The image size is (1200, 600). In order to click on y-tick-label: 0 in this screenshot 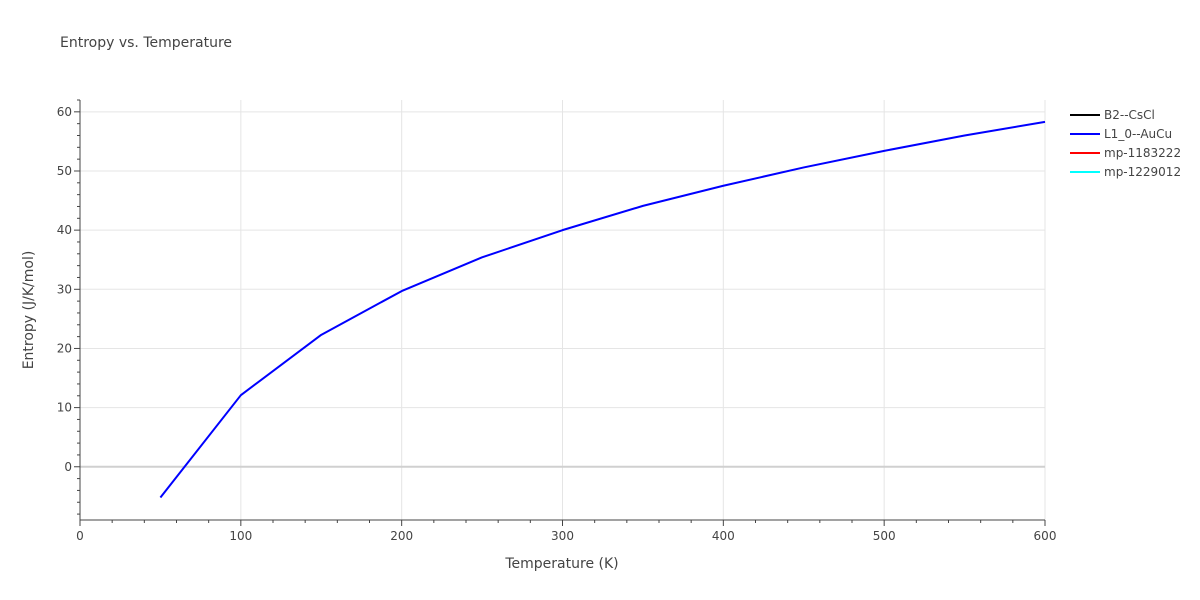, I will do `click(68, 467)`.